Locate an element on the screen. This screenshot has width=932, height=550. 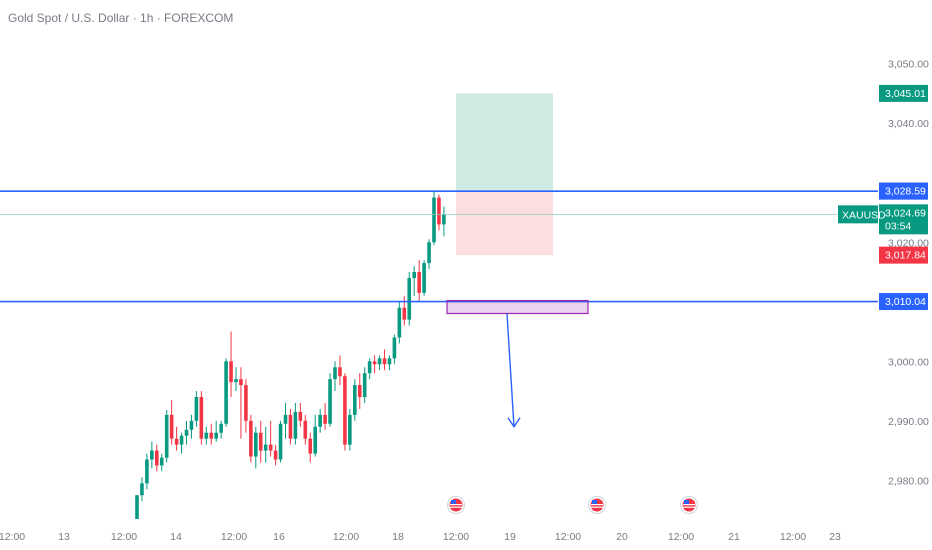
price-tick-label: 2,980.00 is located at coordinates (908, 481).